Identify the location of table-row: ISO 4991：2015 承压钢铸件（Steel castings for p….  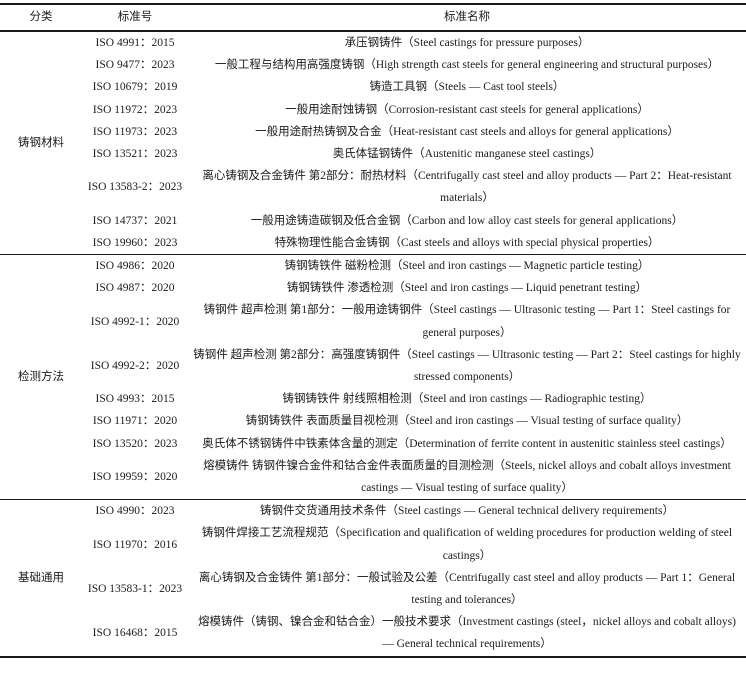
(414, 43).